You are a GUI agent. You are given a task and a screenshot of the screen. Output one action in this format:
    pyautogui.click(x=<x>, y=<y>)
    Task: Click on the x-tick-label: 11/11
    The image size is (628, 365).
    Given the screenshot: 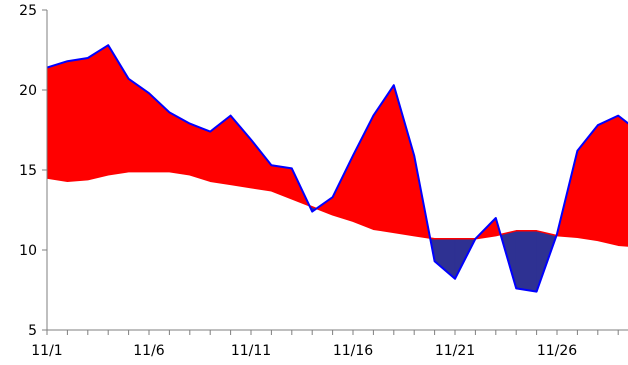 What is the action you would take?
    pyautogui.click(x=251, y=351)
    